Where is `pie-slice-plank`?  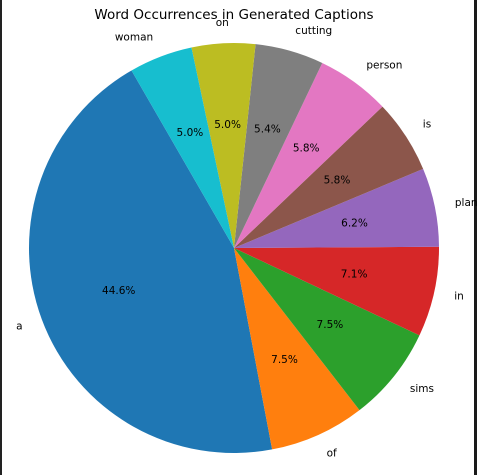
pie-slice-plank is located at coordinates (336, 208).